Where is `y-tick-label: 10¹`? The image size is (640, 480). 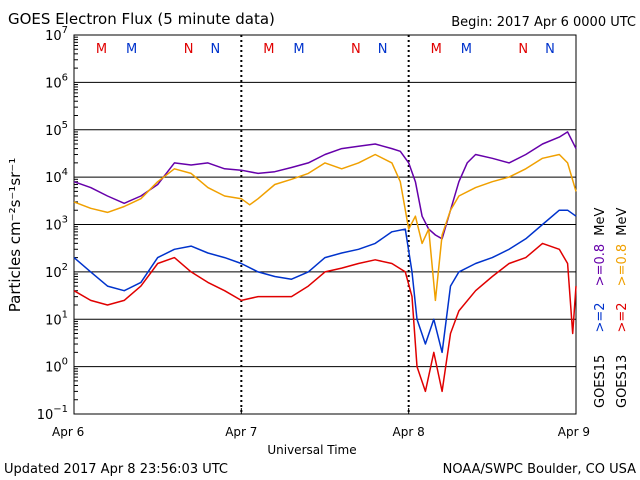 y-tick-label: 10¹ is located at coordinates (56, 318).